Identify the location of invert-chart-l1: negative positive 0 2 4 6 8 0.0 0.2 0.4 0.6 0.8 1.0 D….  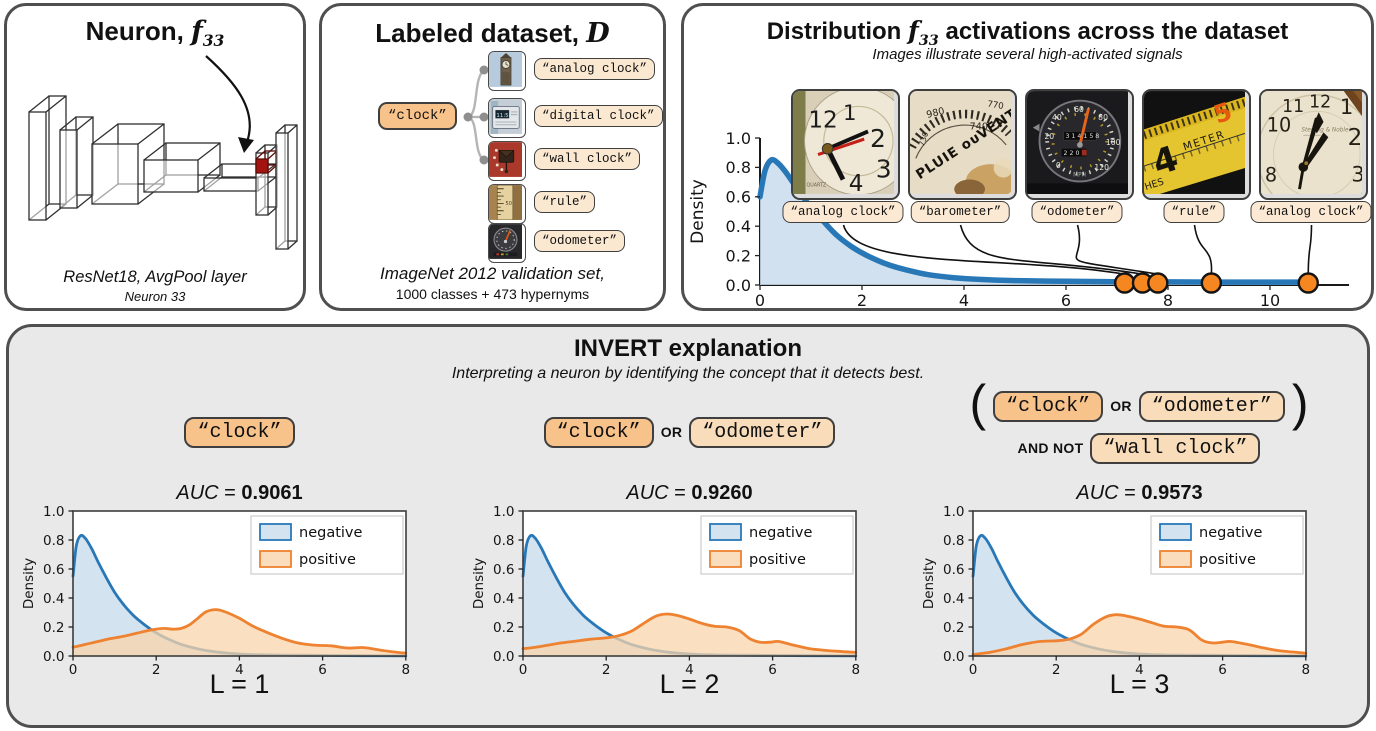
(215, 591).